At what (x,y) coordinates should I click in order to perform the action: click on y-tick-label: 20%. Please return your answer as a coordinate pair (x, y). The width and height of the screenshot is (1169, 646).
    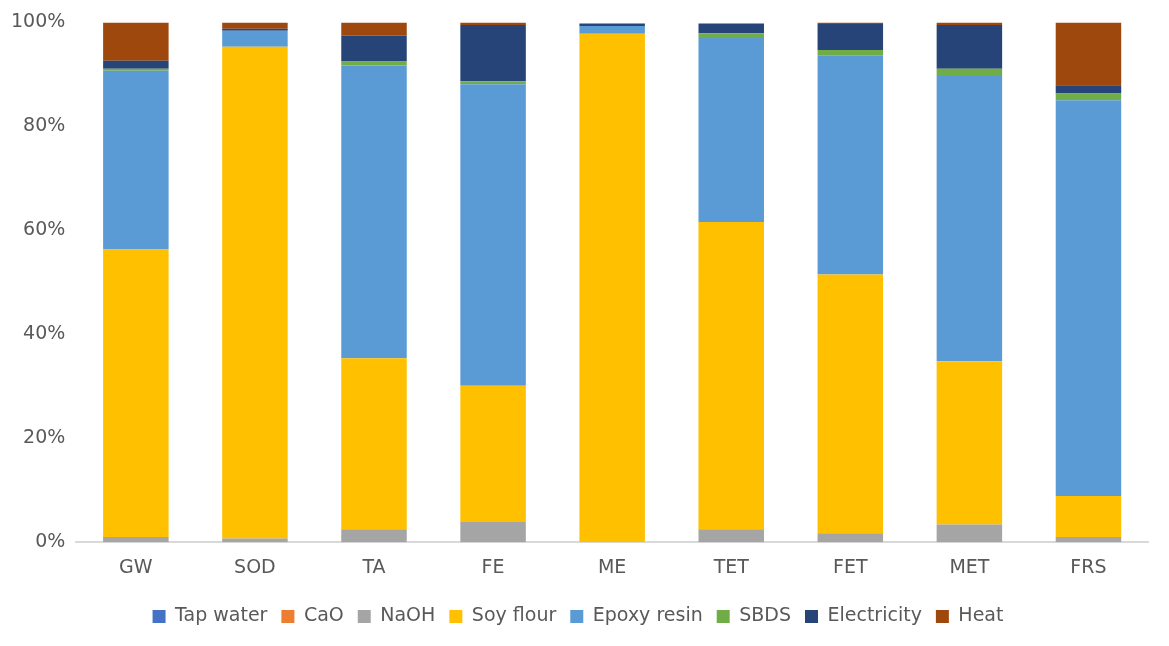
    Looking at the image, I should click on (44, 436).